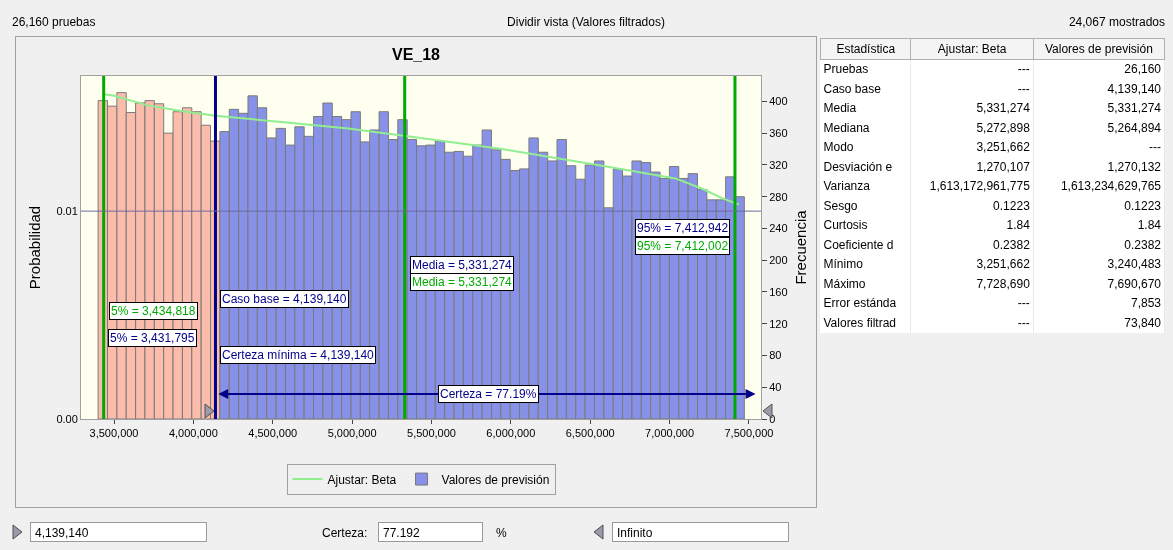 The width and height of the screenshot is (1173, 550). What do you see at coordinates (778, 164) in the screenshot?
I see `y2-tick-label: 320` at bounding box center [778, 164].